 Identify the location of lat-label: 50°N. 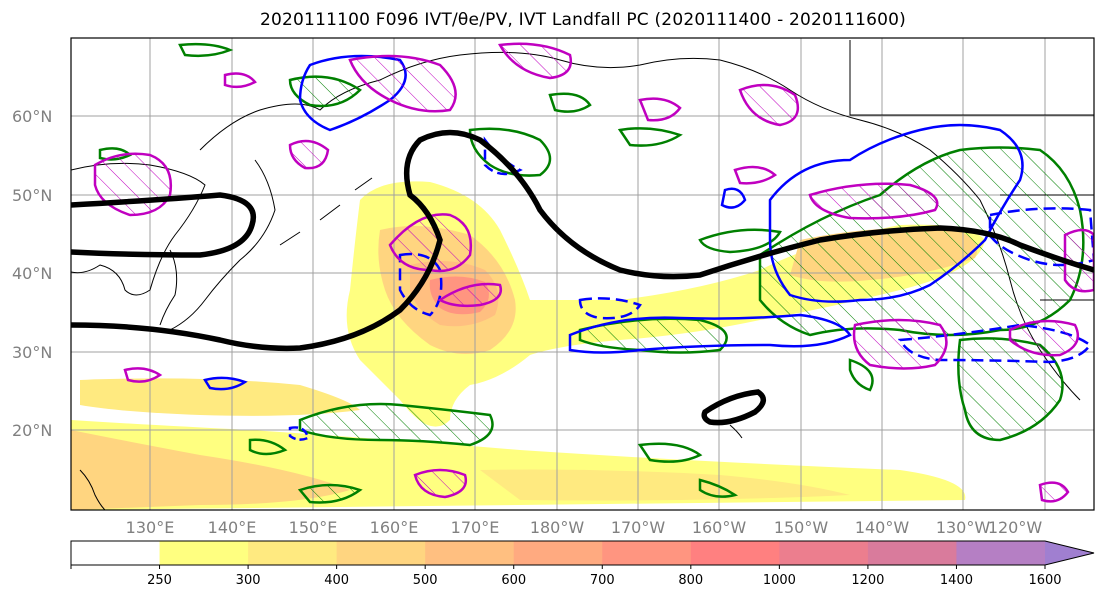
(32, 195).